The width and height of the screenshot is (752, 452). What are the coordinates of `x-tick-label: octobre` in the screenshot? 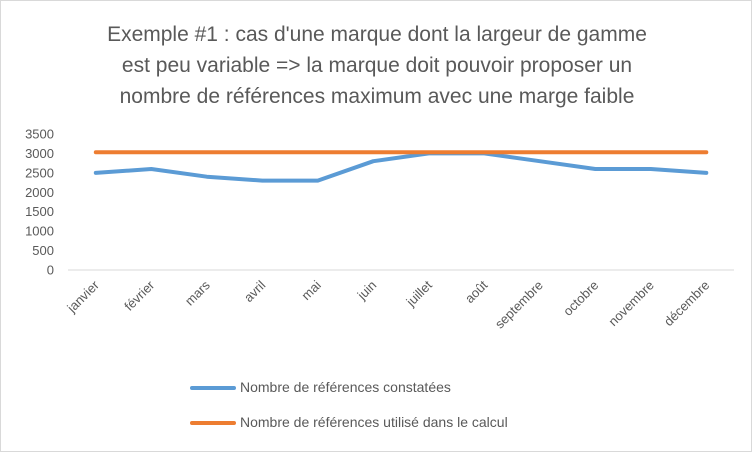 It's located at (580, 298).